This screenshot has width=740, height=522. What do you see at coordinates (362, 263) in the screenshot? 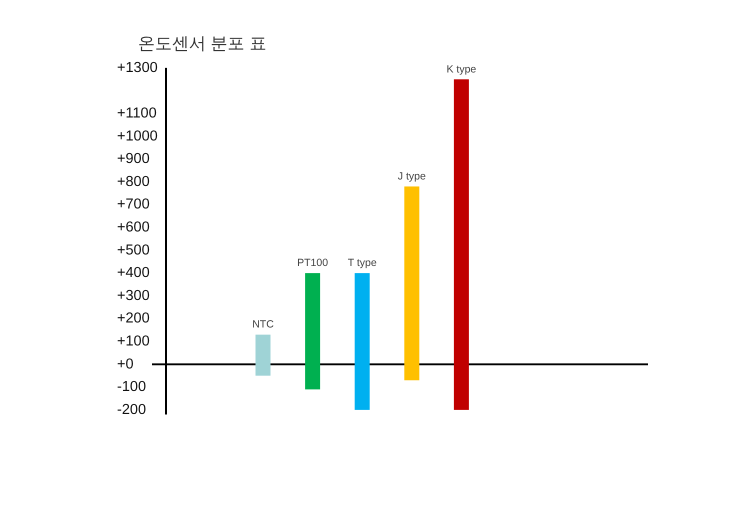
I see `x-tick-label: T type` at bounding box center [362, 263].